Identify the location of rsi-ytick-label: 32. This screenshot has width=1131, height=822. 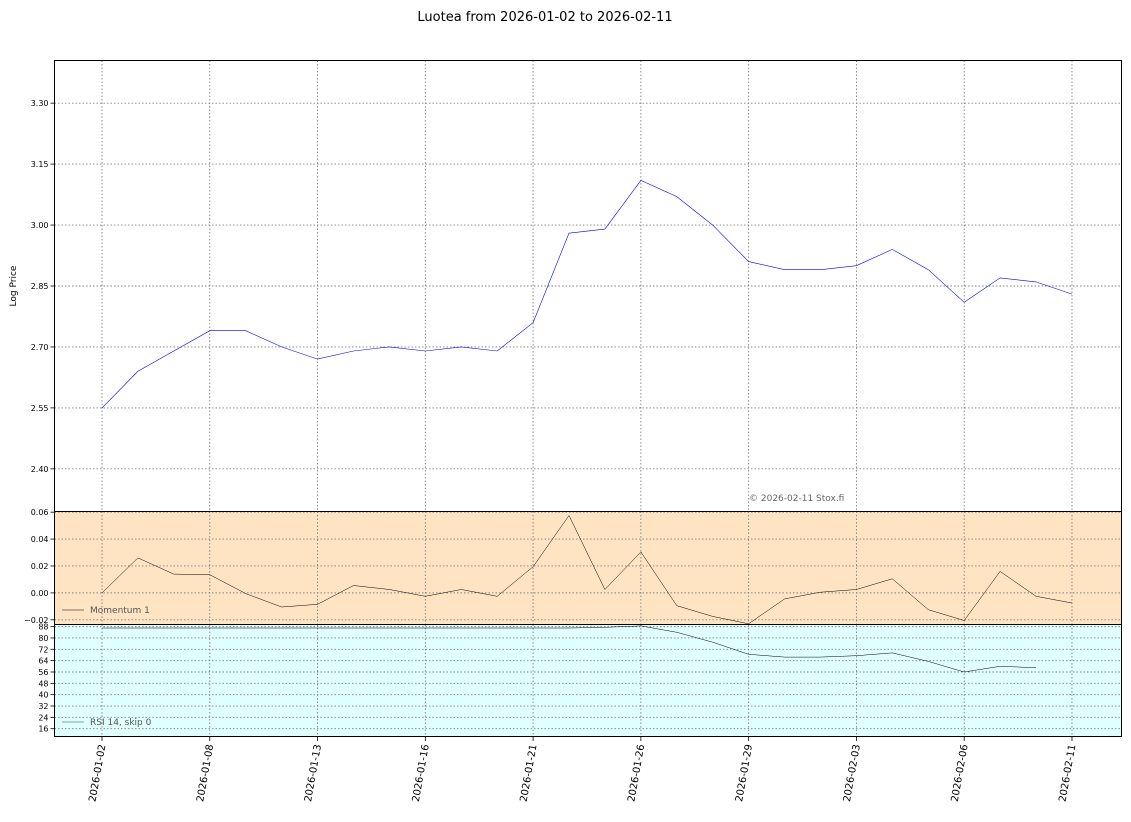
(43, 706).